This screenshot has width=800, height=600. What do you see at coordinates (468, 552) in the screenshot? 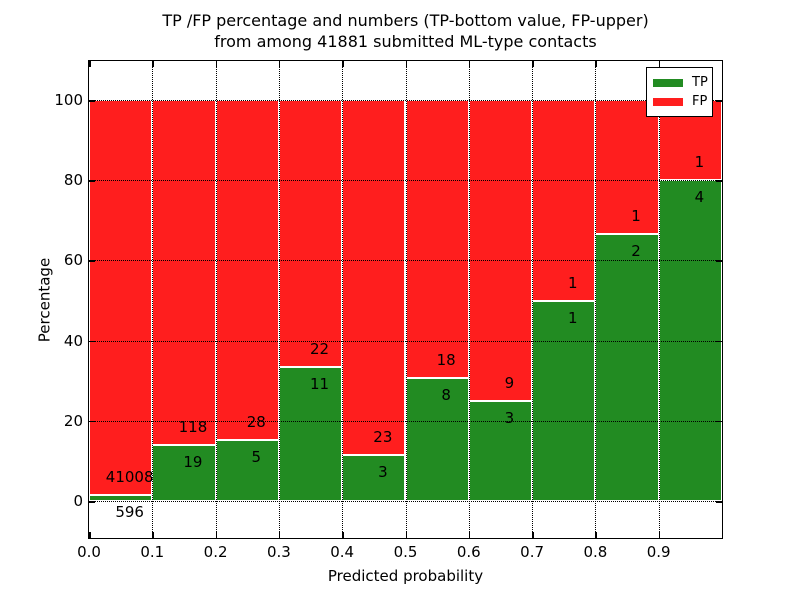
I see `x-tick-label: 0.6` at bounding box center [468, 552].